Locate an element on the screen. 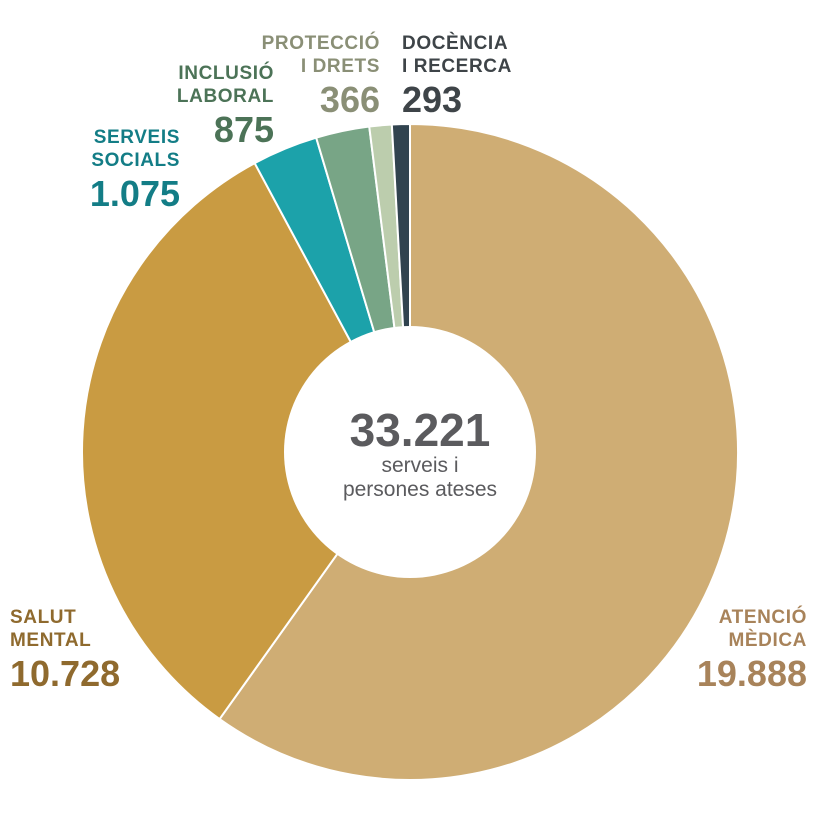  slice-name-line1: SALUT is located at coordinates (43, 617).